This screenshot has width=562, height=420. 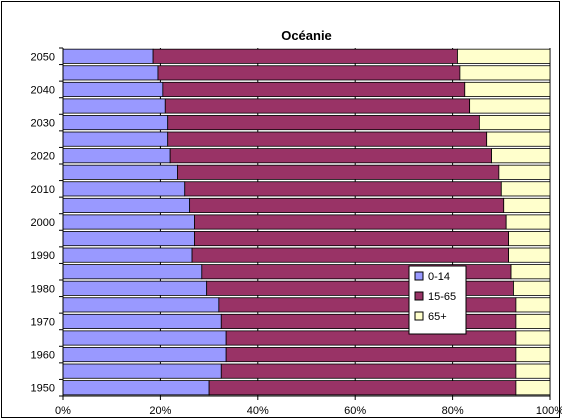 I want to click on y-tick-label: 2010, so click(x=43, y=190).